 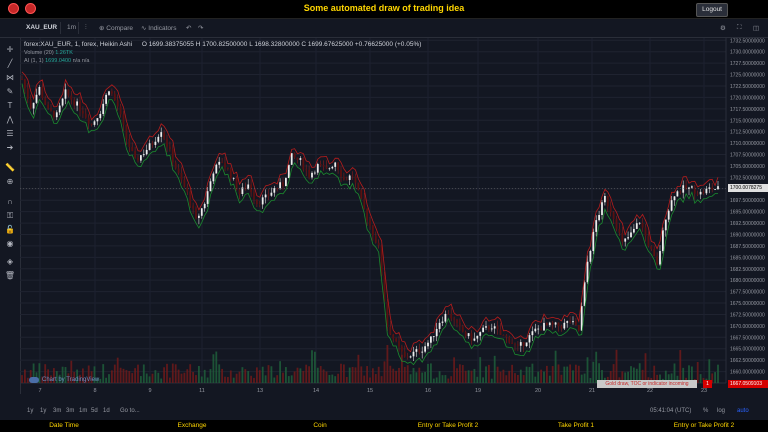 I want to click on series-name: forex:XAU_EUR, 1, forex, Heikin Ashi, so click(x=78, y=44).